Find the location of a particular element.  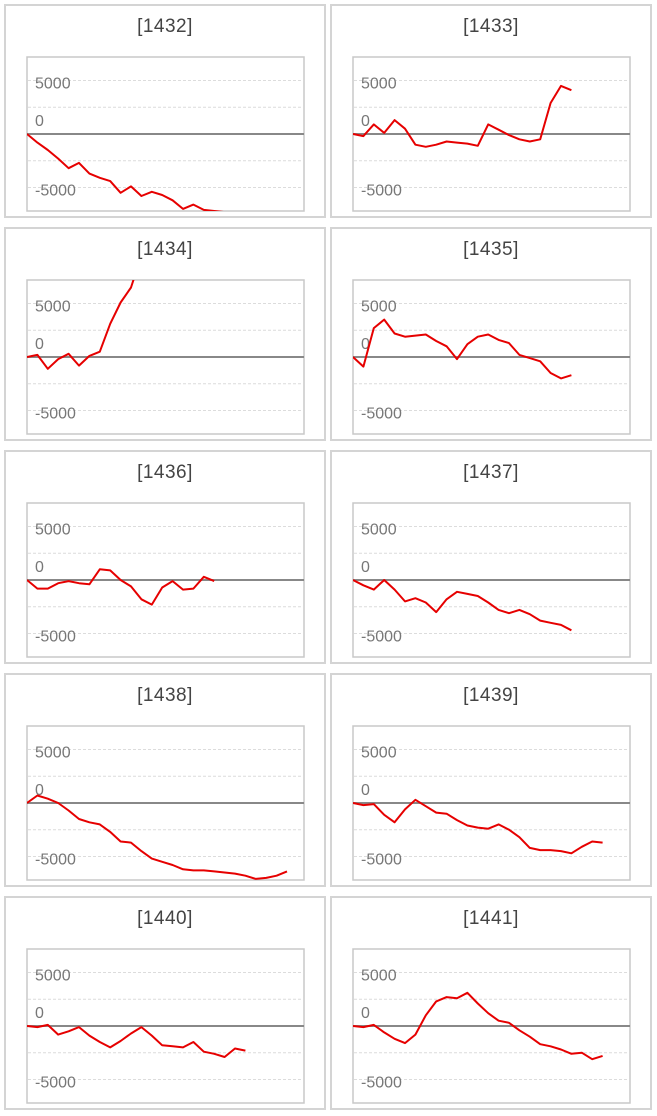

chart-title: [1436] is located at coordinates (165, 472).